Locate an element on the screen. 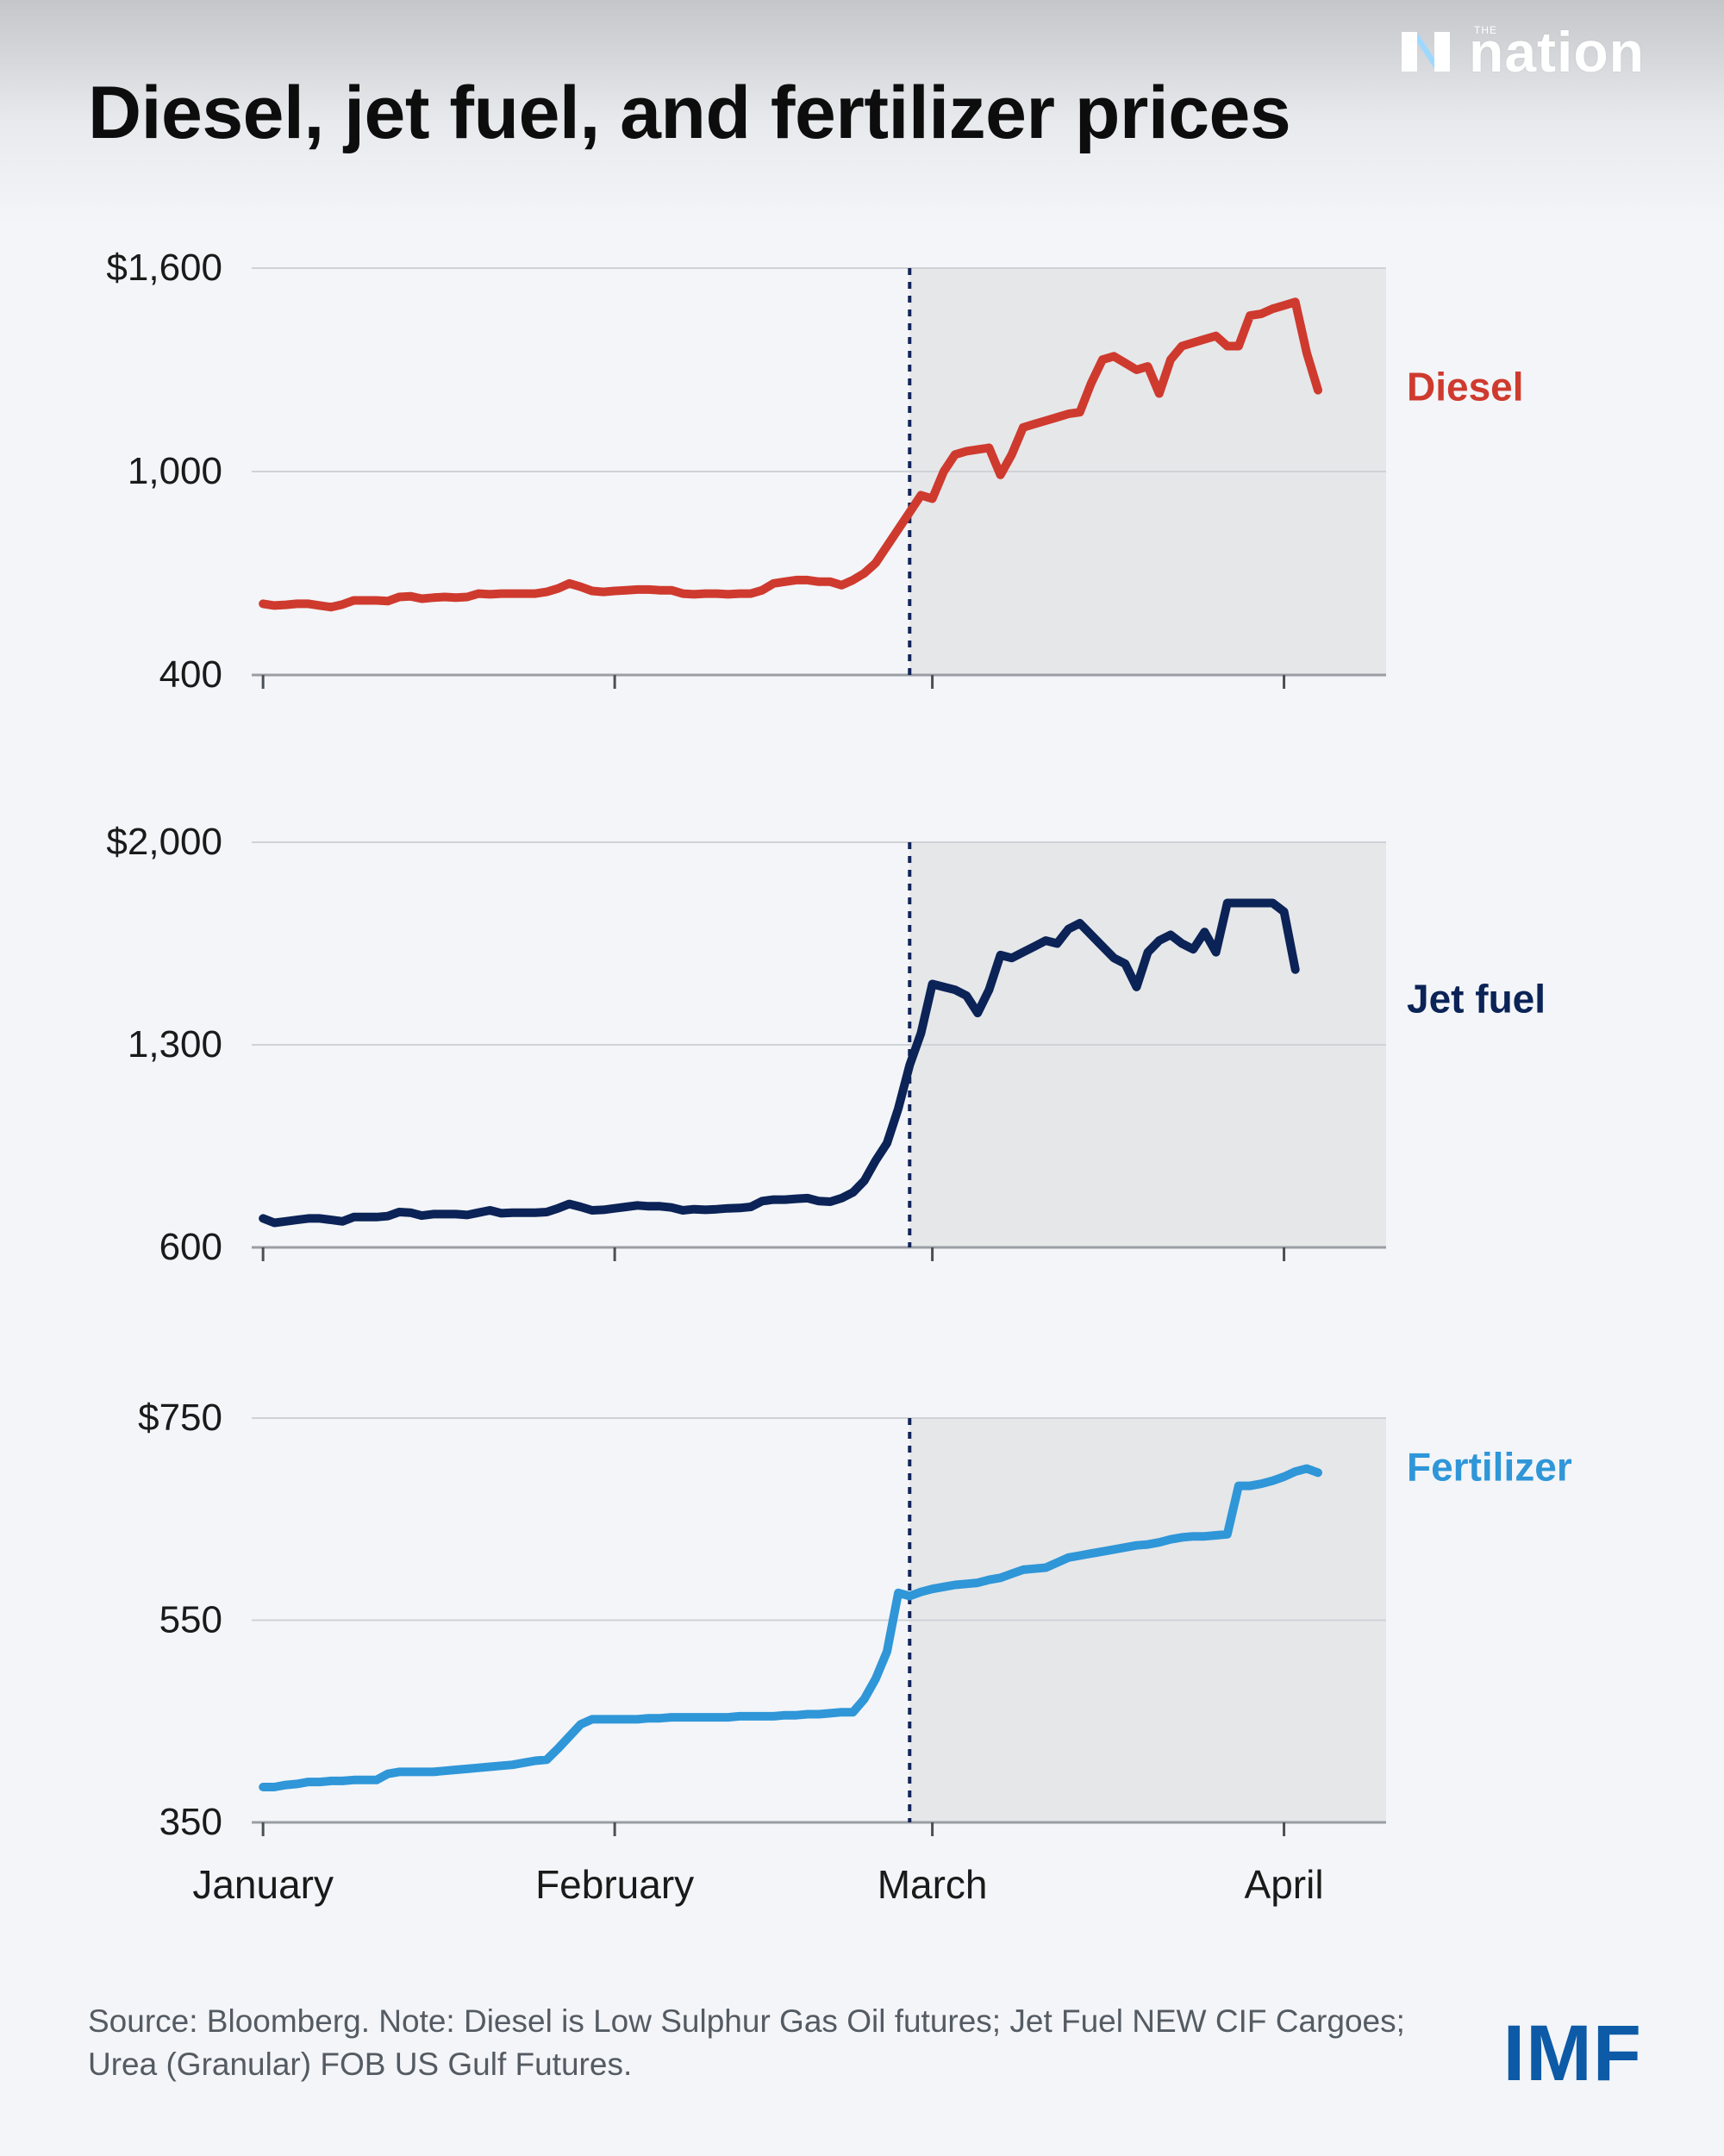 The width and height of the screenshot is (1724, 2156). diesel-y-tick-label: 400 is located at coordinates (190, 674).